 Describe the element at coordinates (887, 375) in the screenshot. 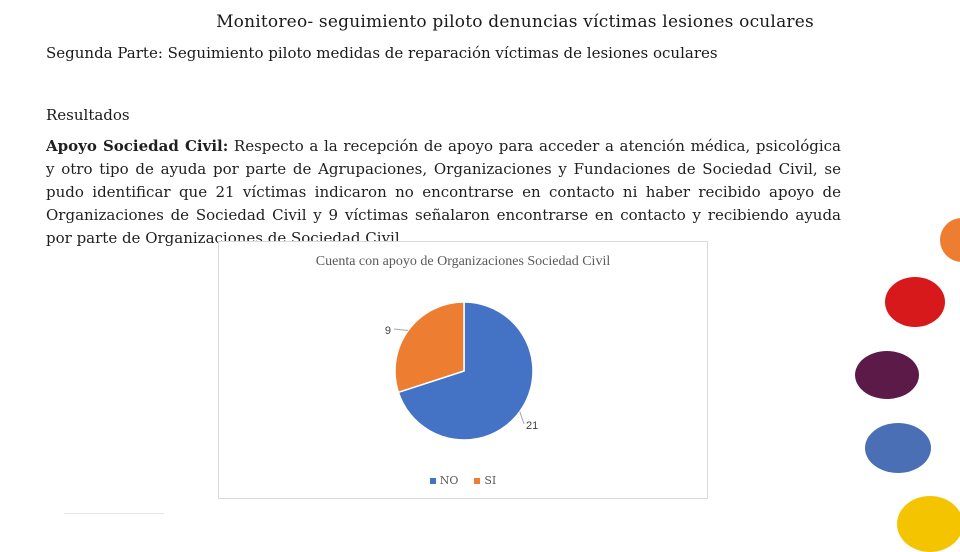

I see `decorative-circle-purple` at that location.